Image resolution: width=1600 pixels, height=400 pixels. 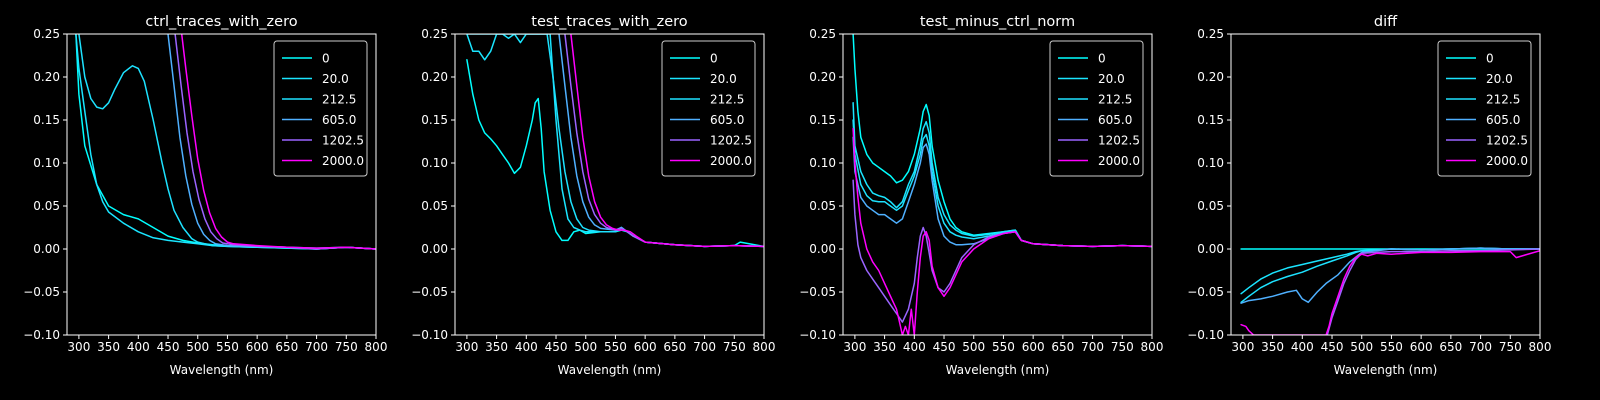 I want to click on series-line-1202.5, so click(x=1433, y=291).